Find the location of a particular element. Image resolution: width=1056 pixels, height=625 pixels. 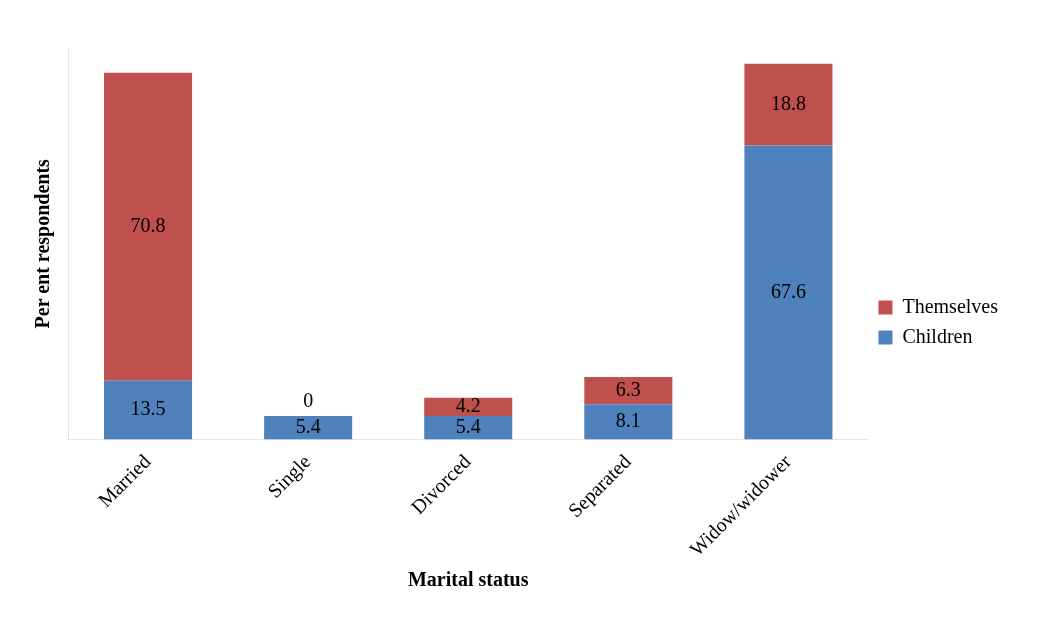

data-label: 0 is located at coordinates (308, 400).